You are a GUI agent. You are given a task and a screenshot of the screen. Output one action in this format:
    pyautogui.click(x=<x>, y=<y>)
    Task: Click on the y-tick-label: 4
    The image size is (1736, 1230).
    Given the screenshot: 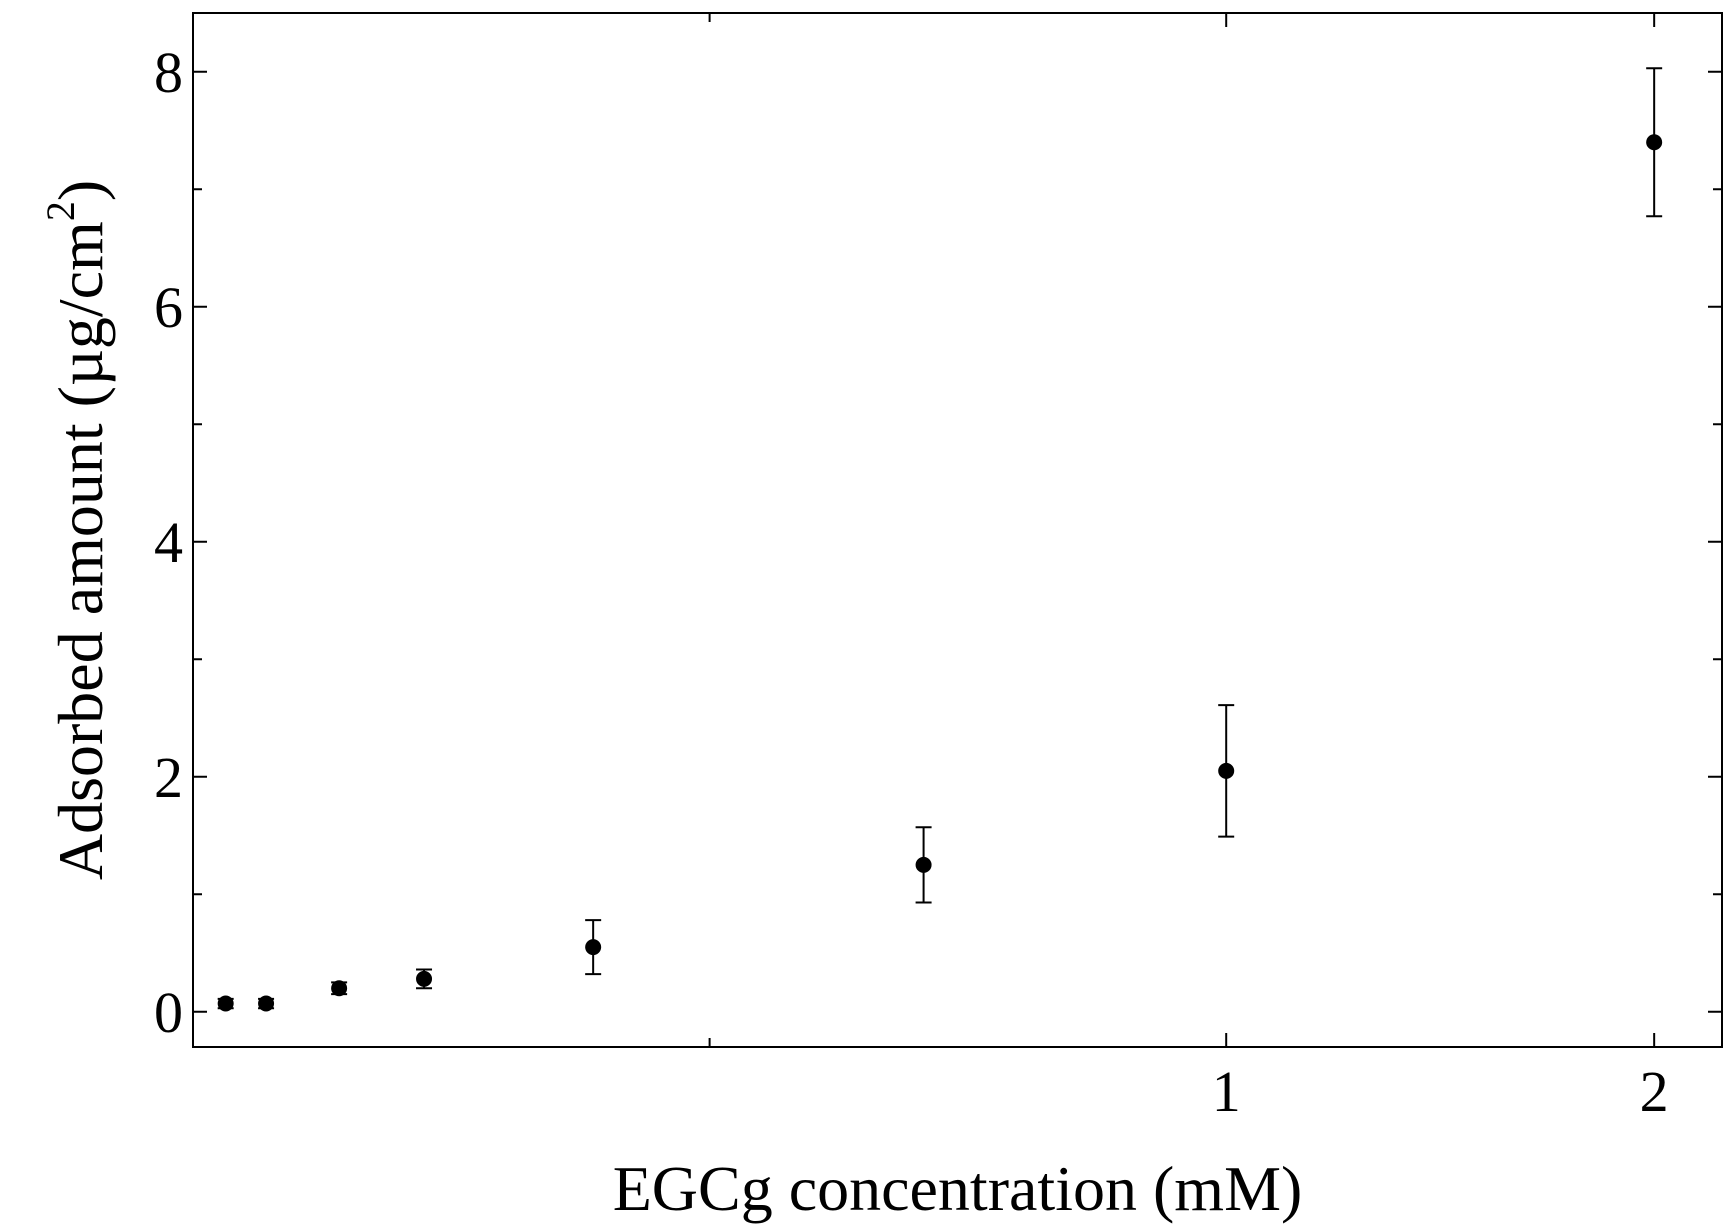 What is the action you would take?
    pyautogui.click(x=168, y=542)
    